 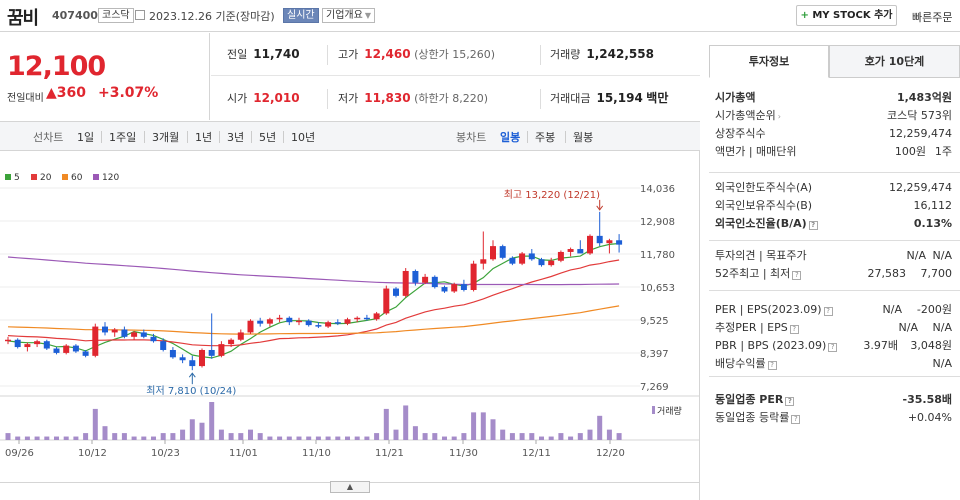 What do you see at coordinates (931, 345) in the screenshot?
I see `bps-value: 3,048원` at bounding box center [931, 345].